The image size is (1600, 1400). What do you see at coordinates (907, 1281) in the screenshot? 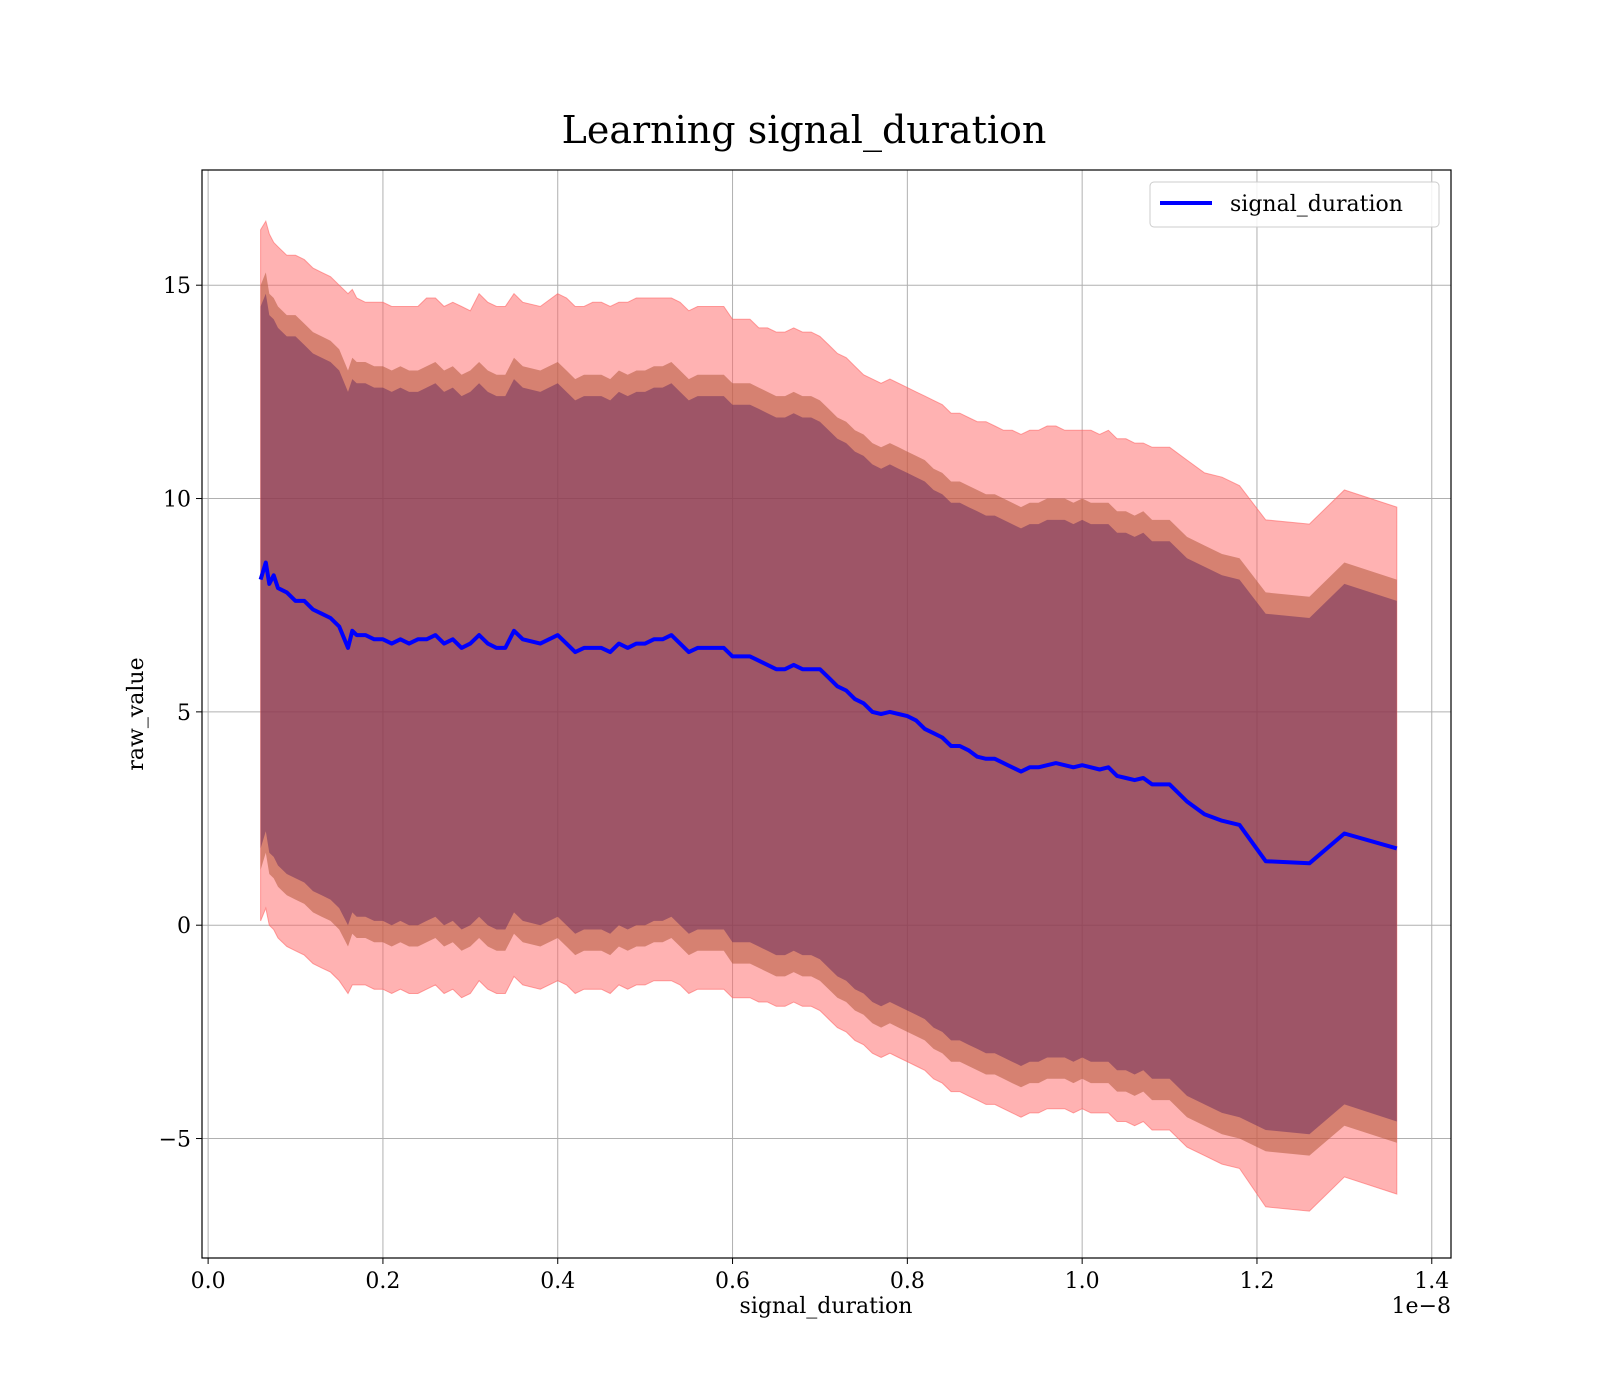
I see `x-tick-label: 0.8` at bounding box center [907, 1281].